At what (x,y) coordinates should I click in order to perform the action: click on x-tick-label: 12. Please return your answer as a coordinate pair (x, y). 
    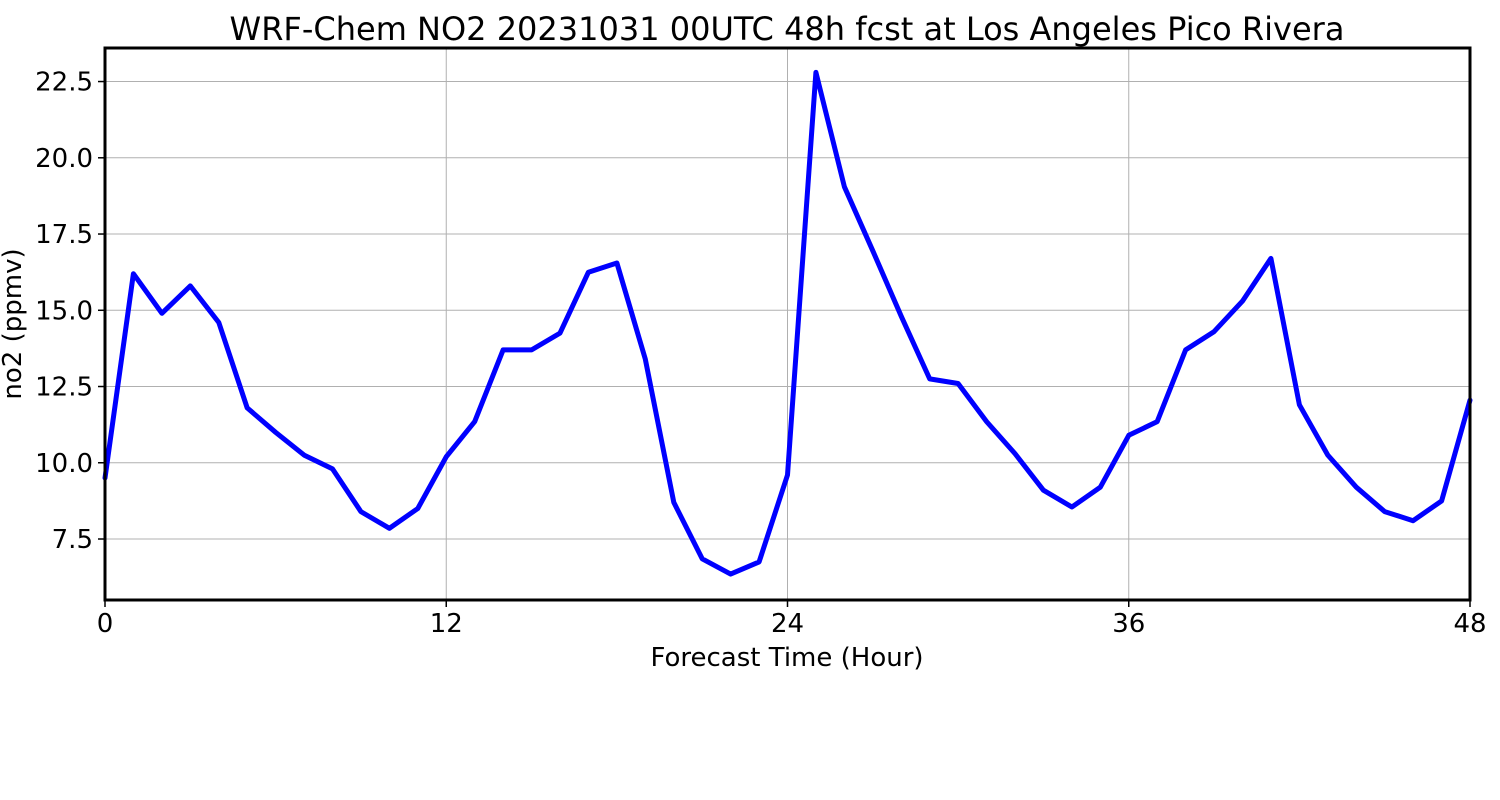
    Looking at the image, I should click on (446, 624).